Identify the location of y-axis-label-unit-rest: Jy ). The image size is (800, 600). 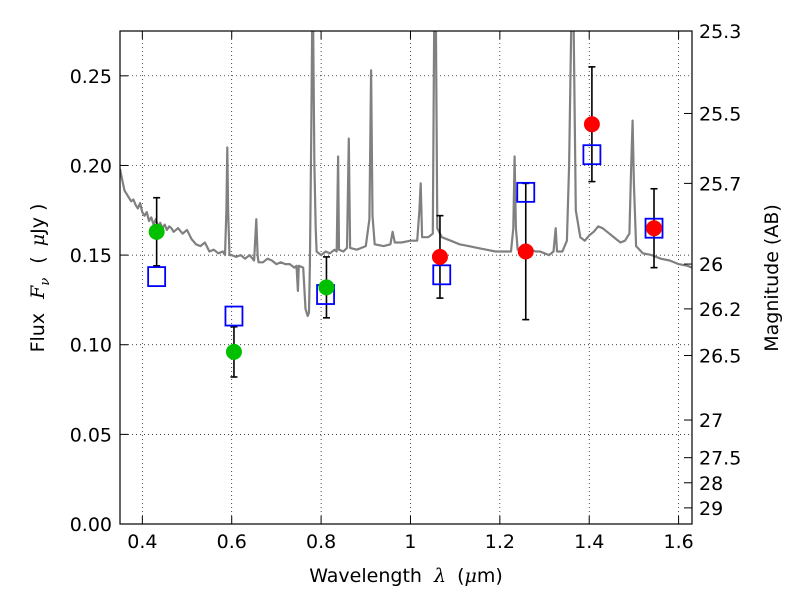
(38, 219).